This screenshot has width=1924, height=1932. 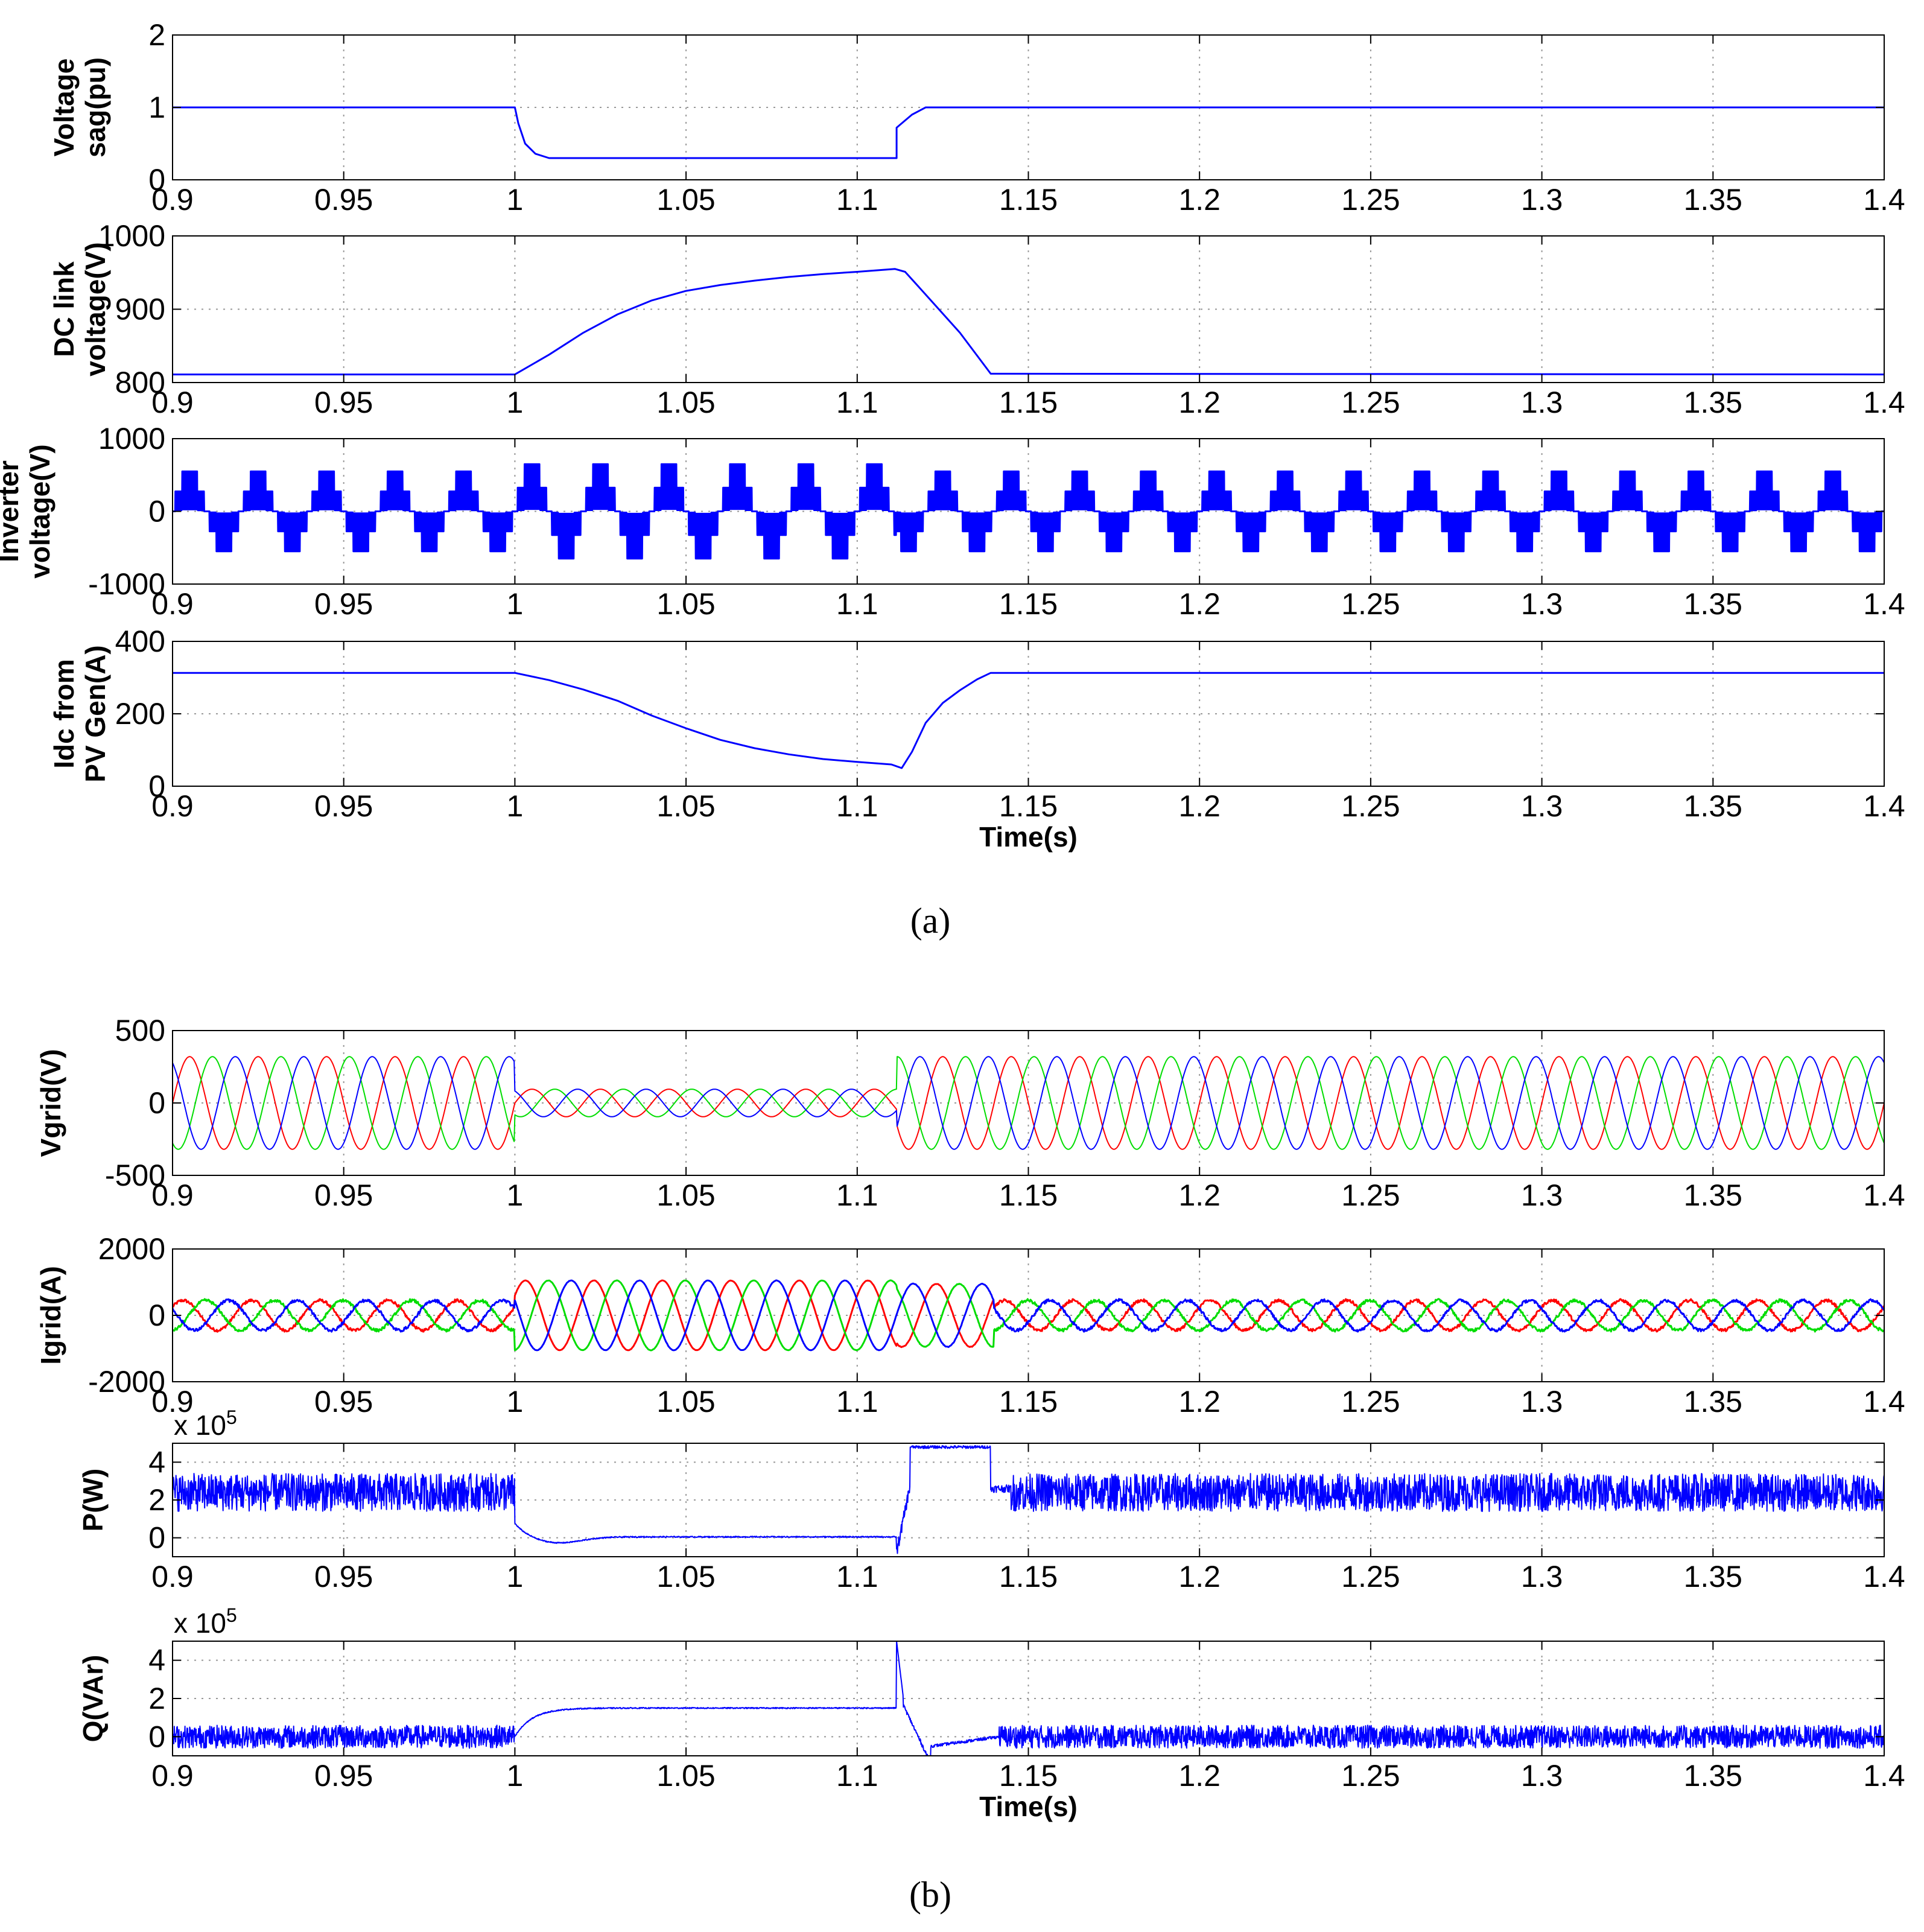 I want to click on y-axis-label: DC linkvoltage(V), so click(x=79, y=309).